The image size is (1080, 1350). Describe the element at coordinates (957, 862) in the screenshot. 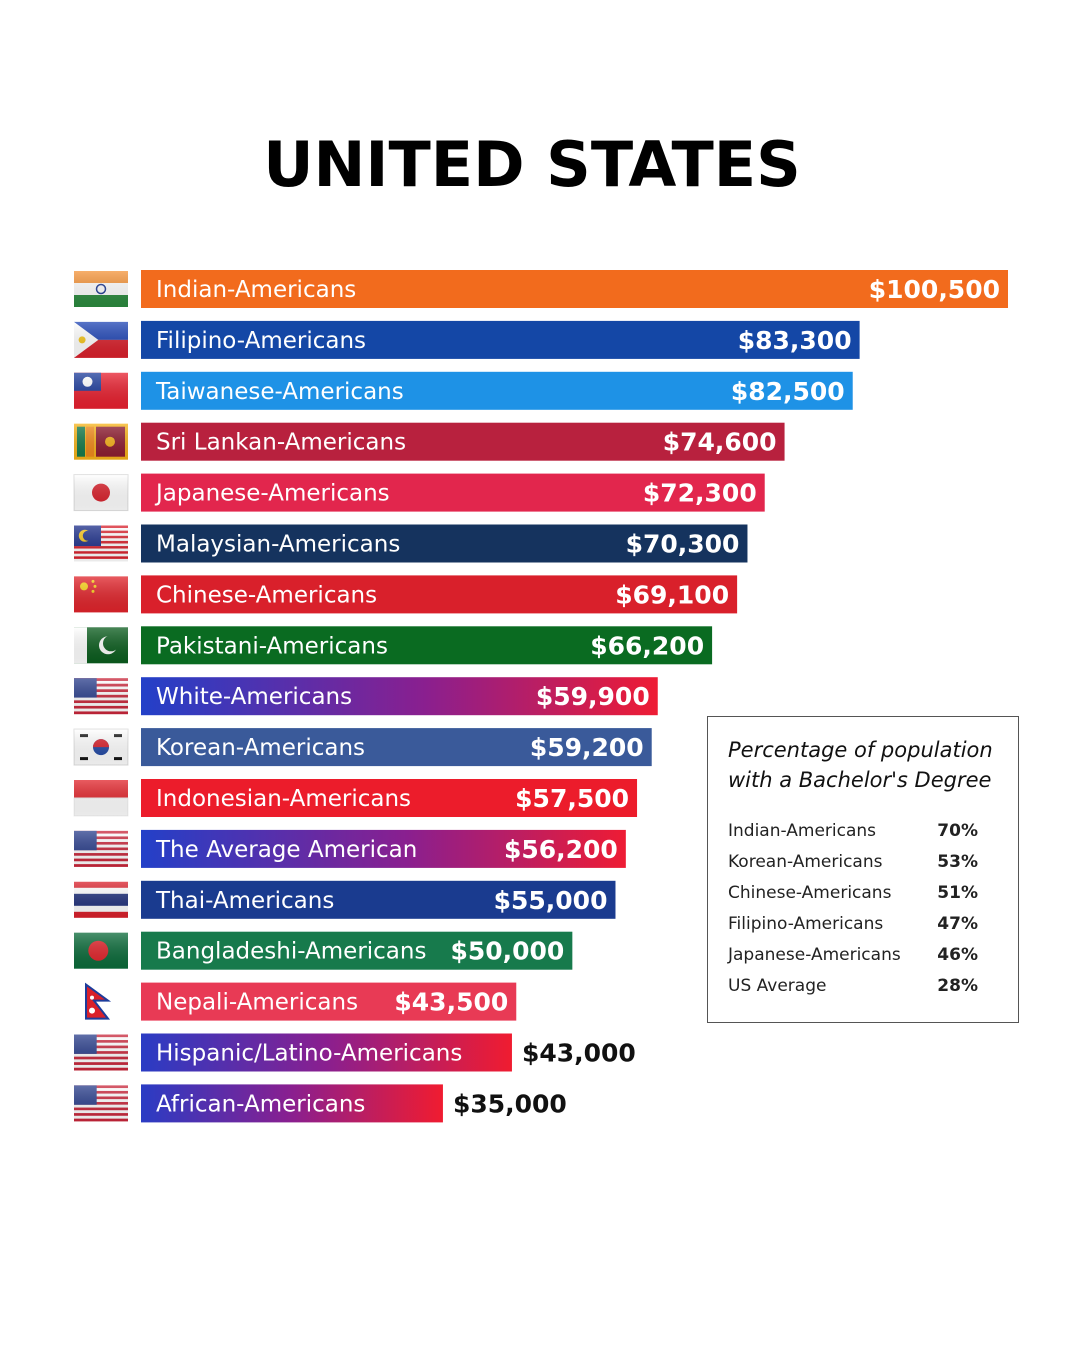

I see `legend-row-value: 53%` at that location.